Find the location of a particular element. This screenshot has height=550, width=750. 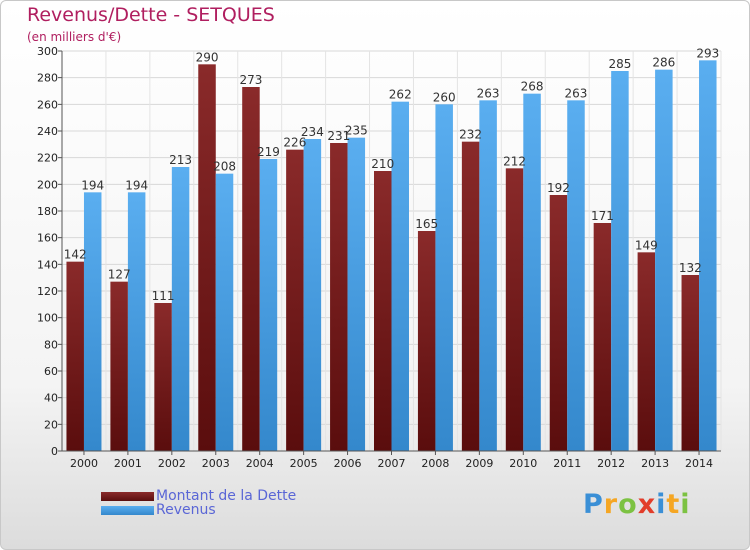

data-label-revenue: 286 is located at coordinates (663, 63).